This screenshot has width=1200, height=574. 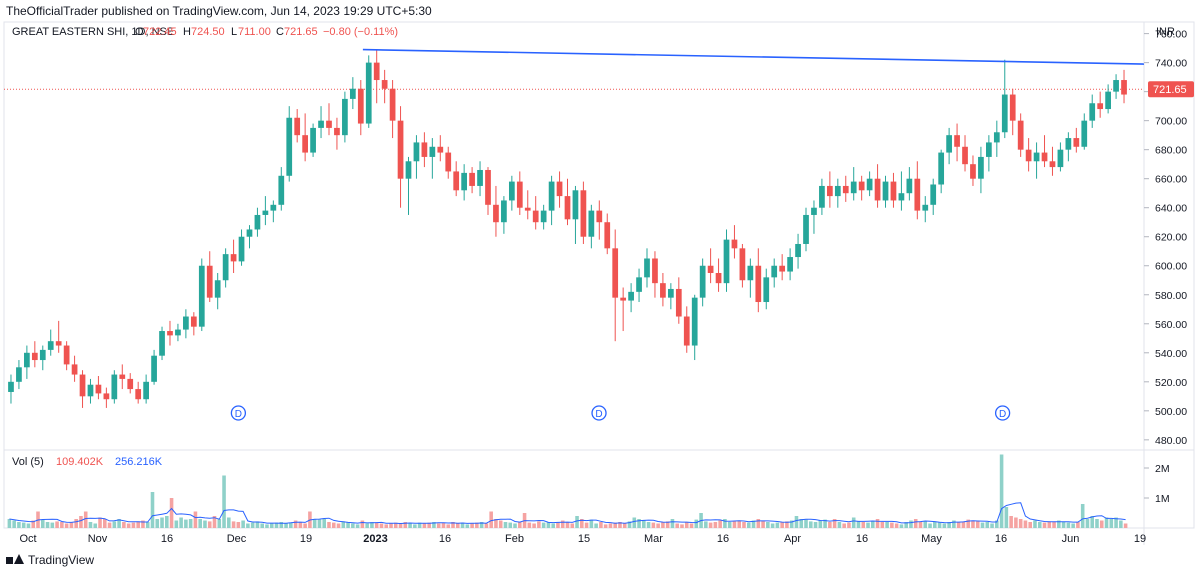 I want to click on volume-tick-label: 2M, so click(x=1162, y=469).